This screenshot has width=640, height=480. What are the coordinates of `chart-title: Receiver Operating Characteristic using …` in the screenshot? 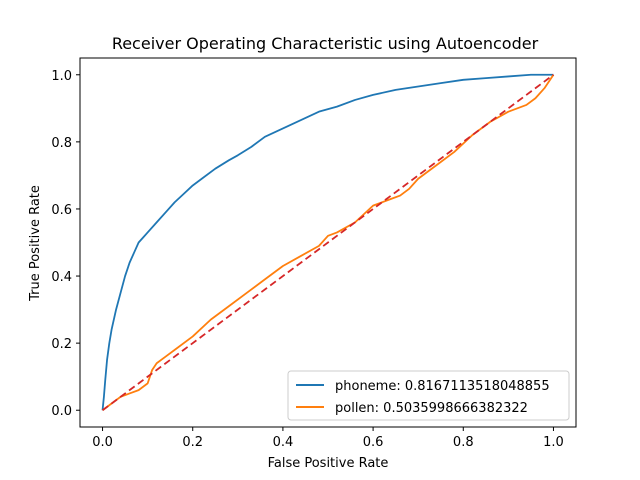 It's located at (325, 43).